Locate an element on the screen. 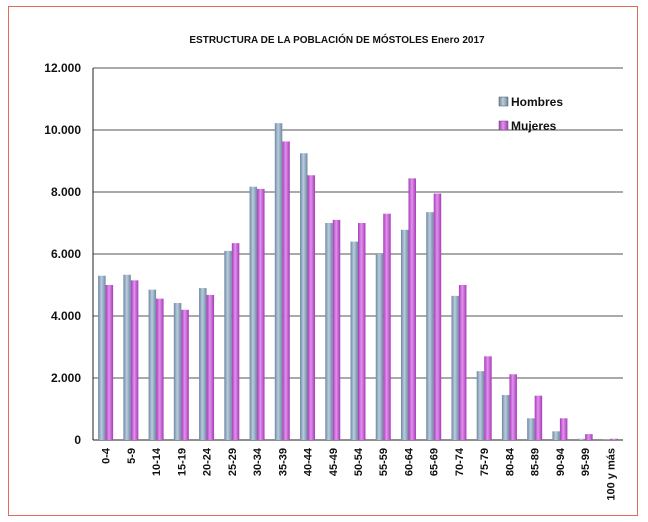  y-axis: 0 2.000 4.000 6.000 8.000 10.000 12.000 is located at coordinates (62, 254).